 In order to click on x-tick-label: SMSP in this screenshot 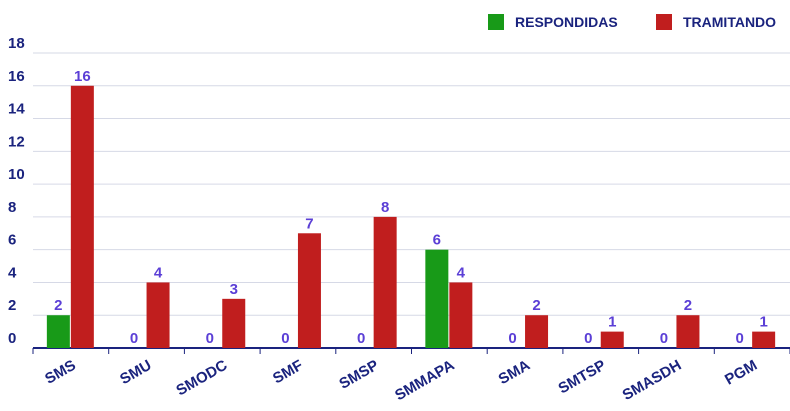, I will do `click(358, 375)`.